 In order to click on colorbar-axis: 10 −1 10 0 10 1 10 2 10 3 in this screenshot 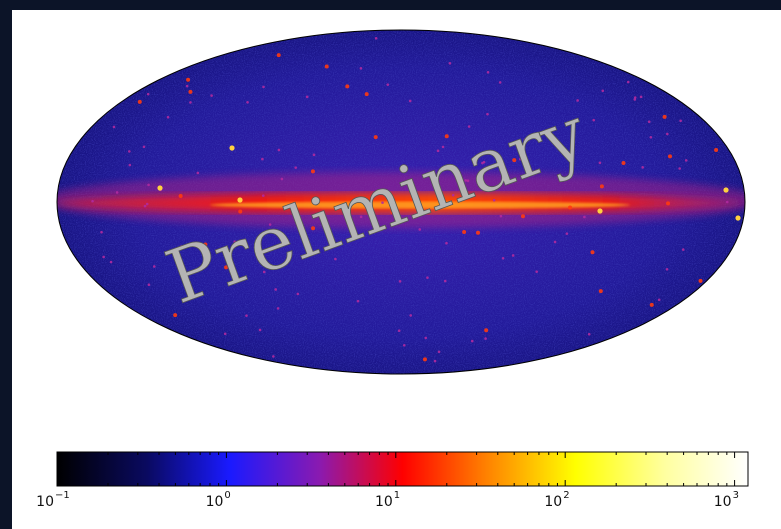, I will do `click(387, 481)`.